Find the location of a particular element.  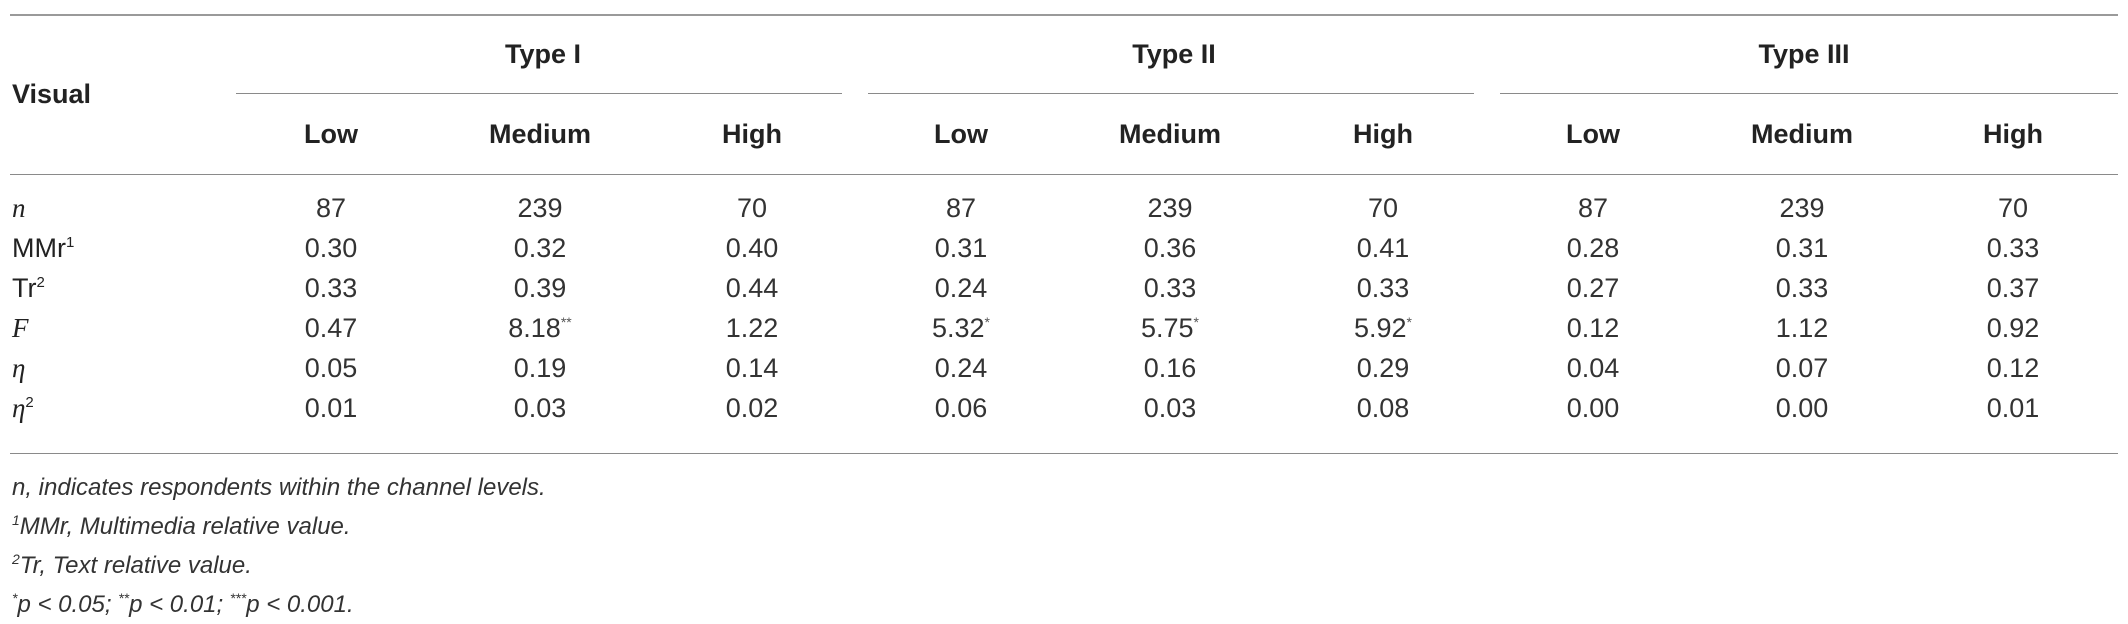

row-label: n is located at coordinates (119, 208).